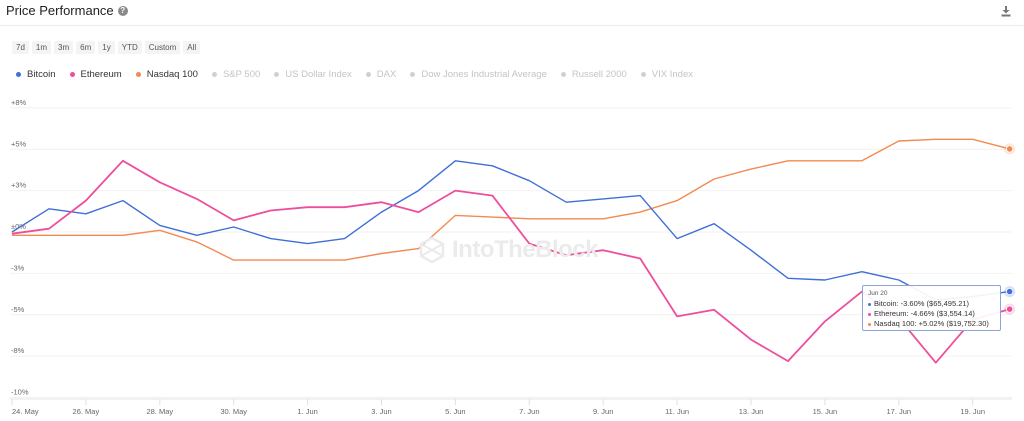  I want to click on tooltip-row-nasdaq: Nasdaq 100: +5.02% ($19,752.30), so click(931, 324).